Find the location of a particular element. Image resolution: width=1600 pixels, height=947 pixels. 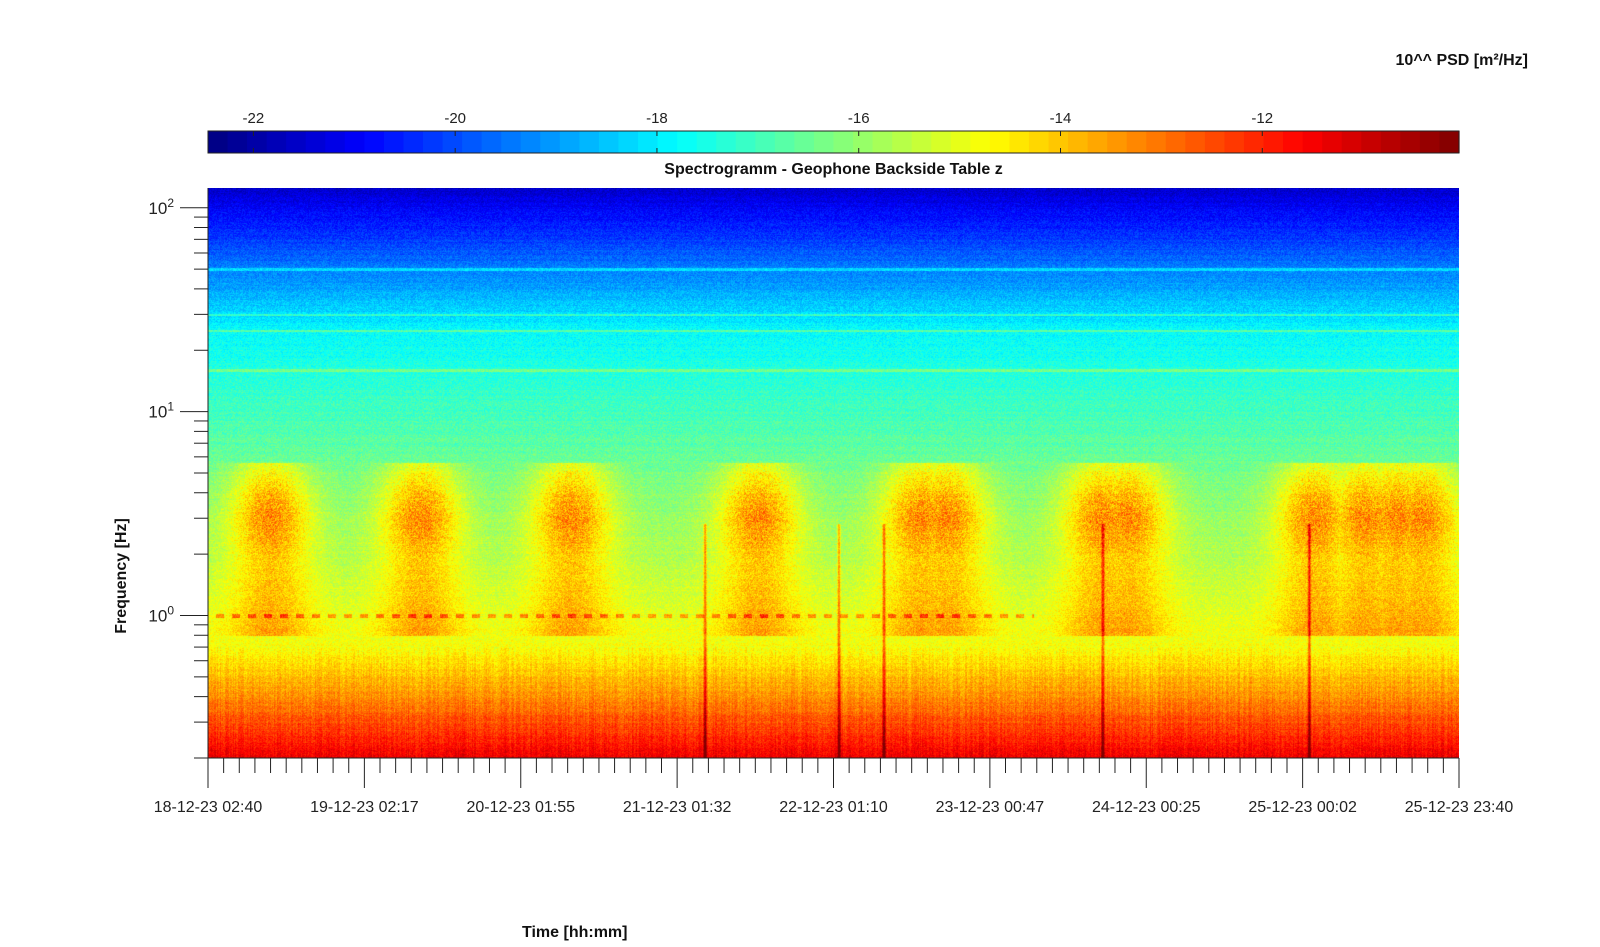

chart-title: Spectrogramm - Geophone Backside Table z is located at coordinates (833, 169).